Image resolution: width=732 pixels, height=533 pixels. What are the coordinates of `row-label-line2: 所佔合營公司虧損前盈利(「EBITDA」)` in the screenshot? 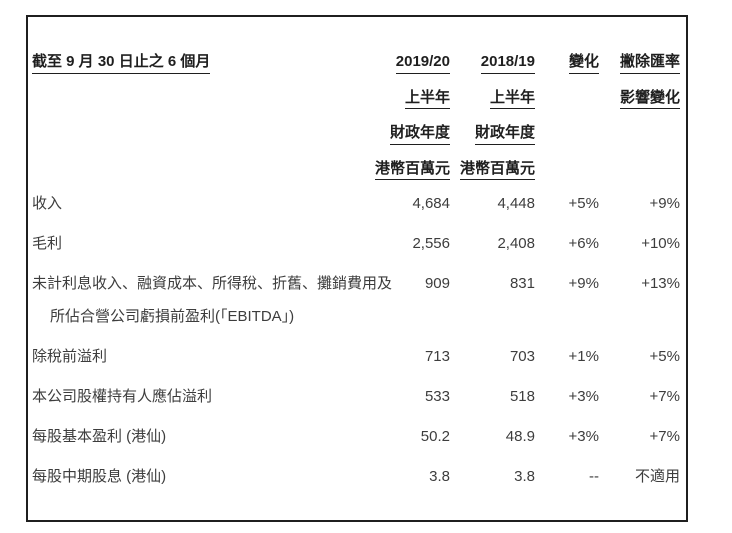 It's located at (172, 316).